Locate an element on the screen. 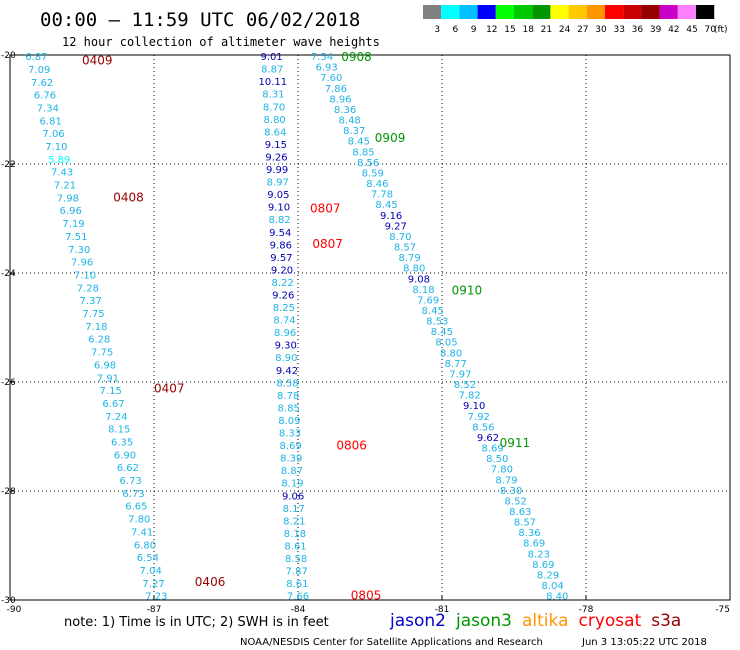 This screenshot has width=740, height=650. swh-value: 9.42 is located at coordinates (287, 371).